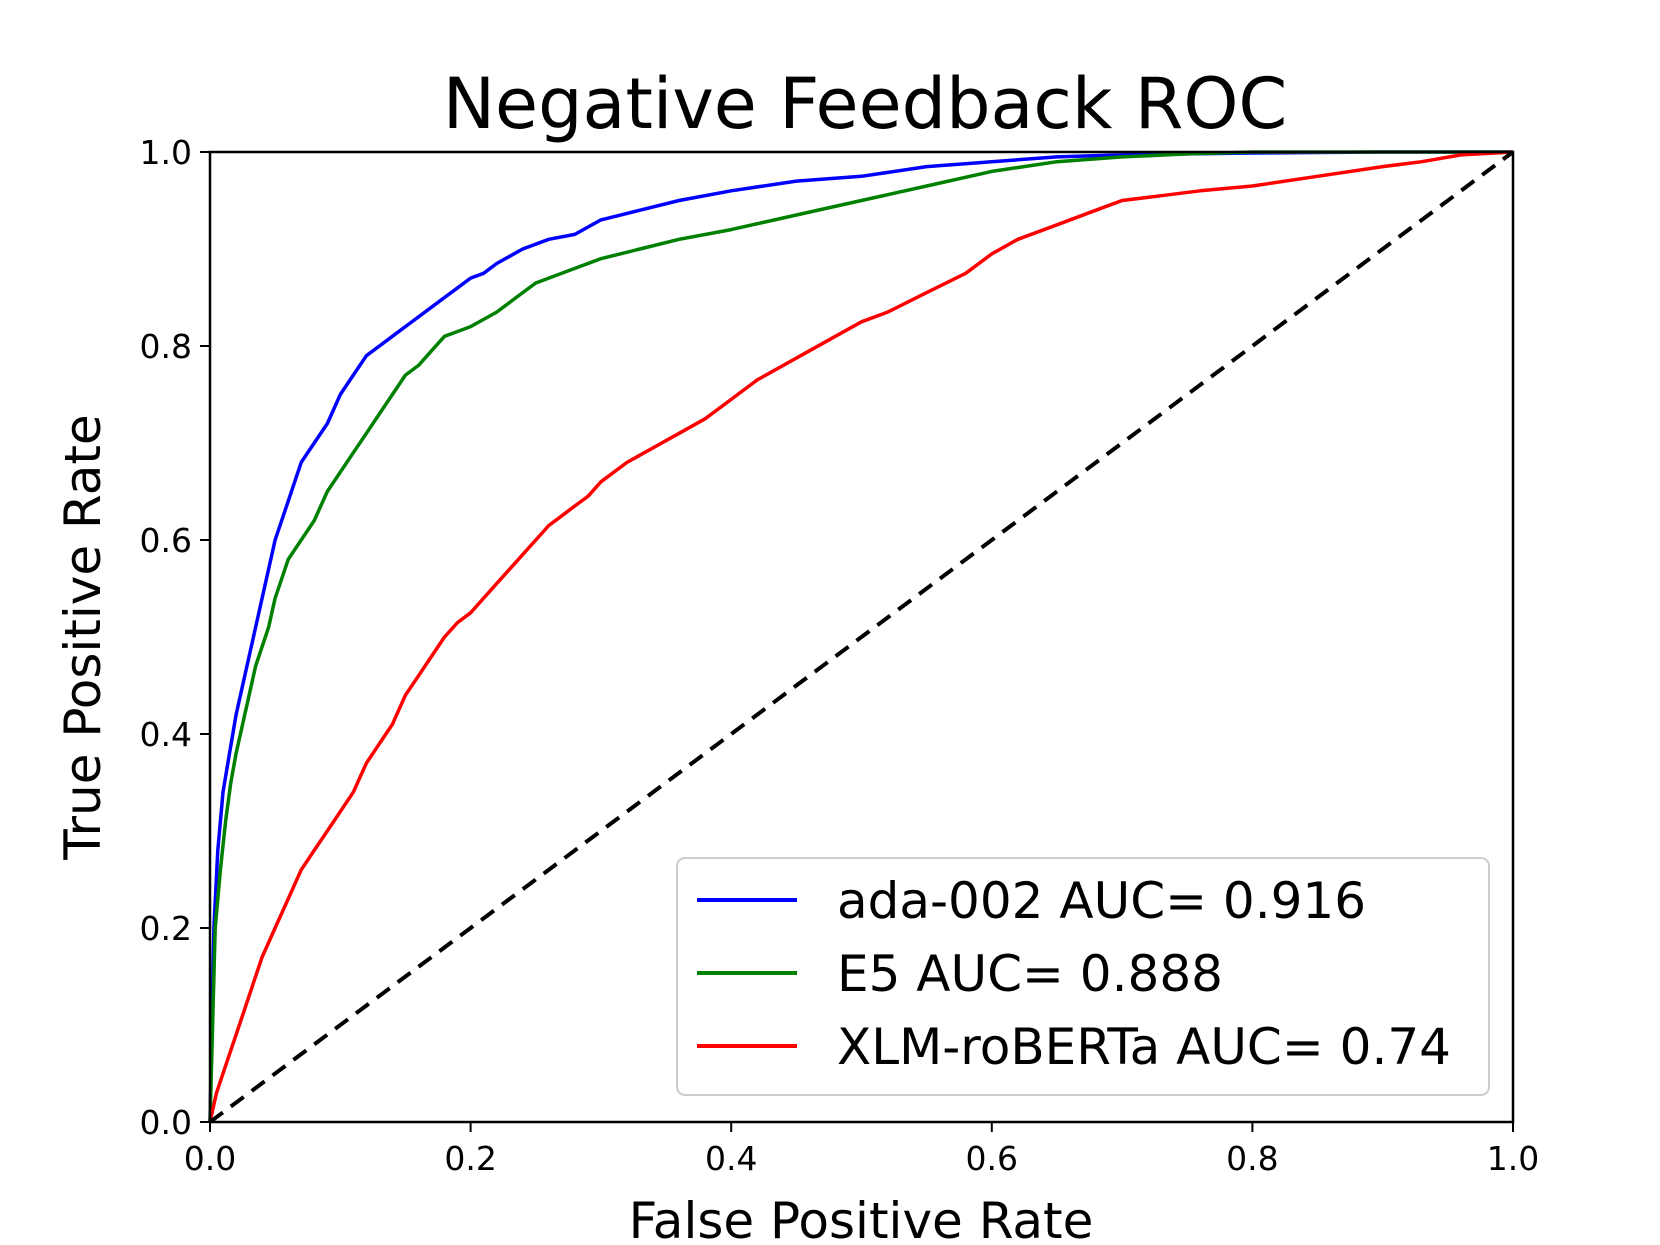  I want to click on legend-label-1: E5 AUC= 0.888, so click(1030, 974).